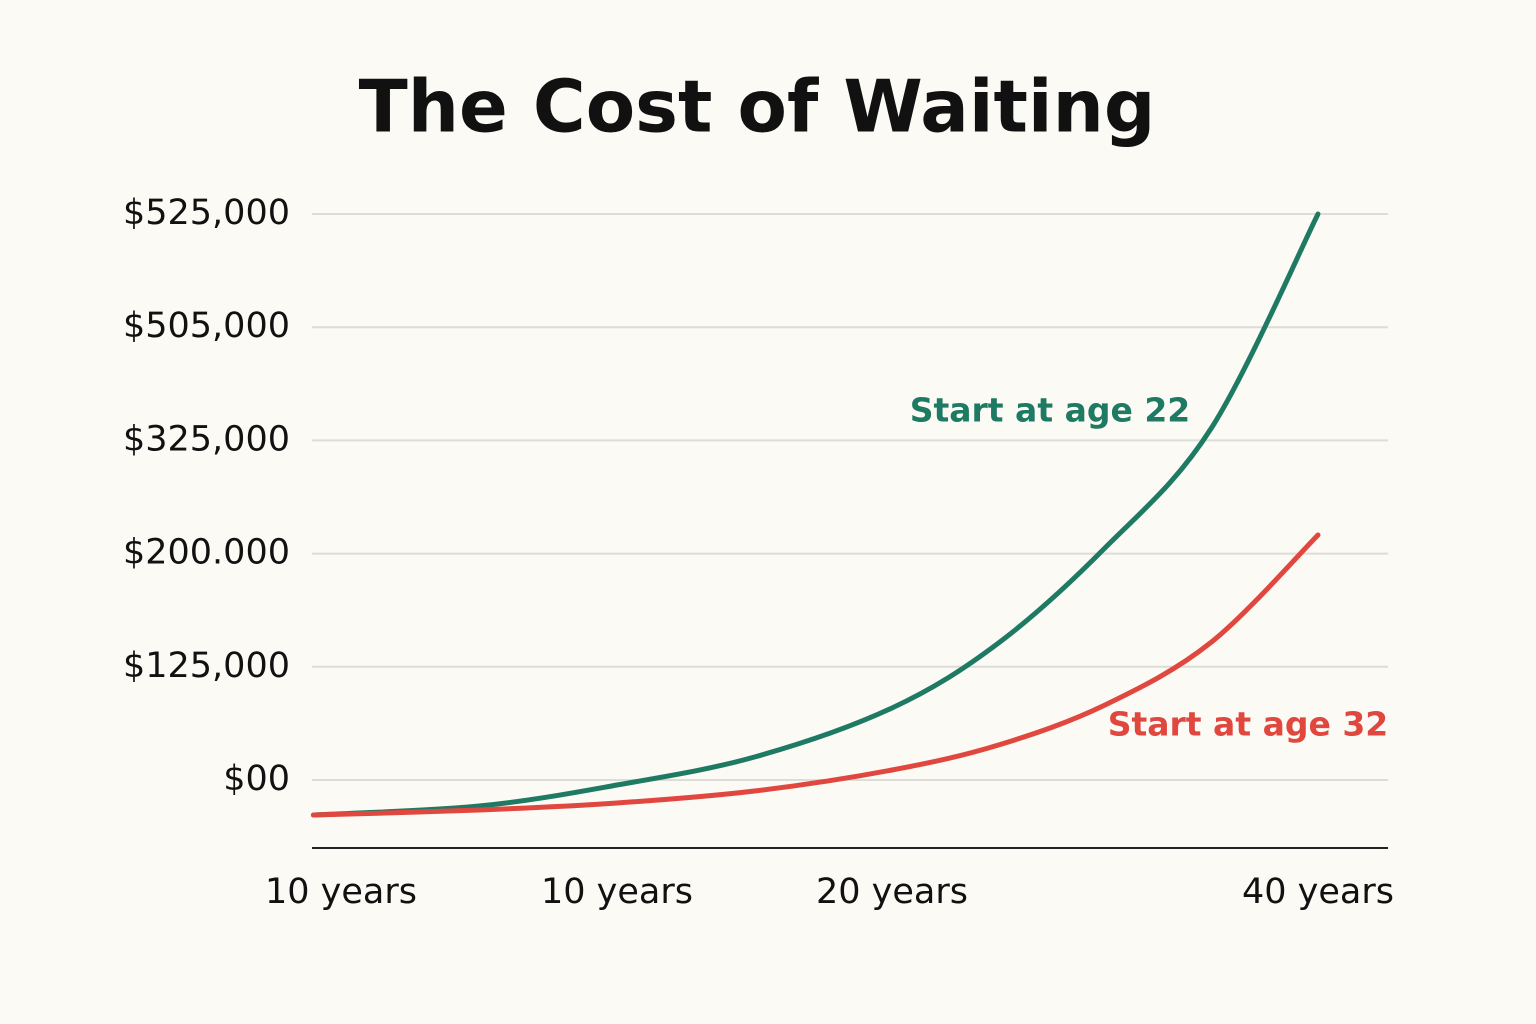 This screenshot has width=1536, height=1024. What do you see at coordinates (206, 666) in the screenshot?
I see `y-tick-label: $125,000` at bounding box center [206, 666].